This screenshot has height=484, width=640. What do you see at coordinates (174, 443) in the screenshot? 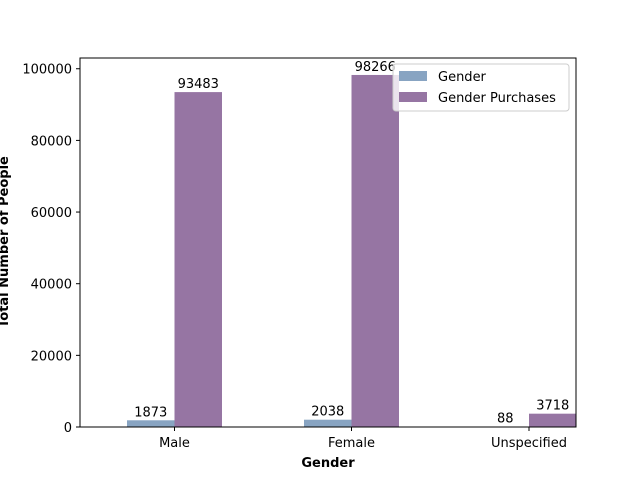
I see `x-tick-label-0: Male` at bounding box center [174, 443].